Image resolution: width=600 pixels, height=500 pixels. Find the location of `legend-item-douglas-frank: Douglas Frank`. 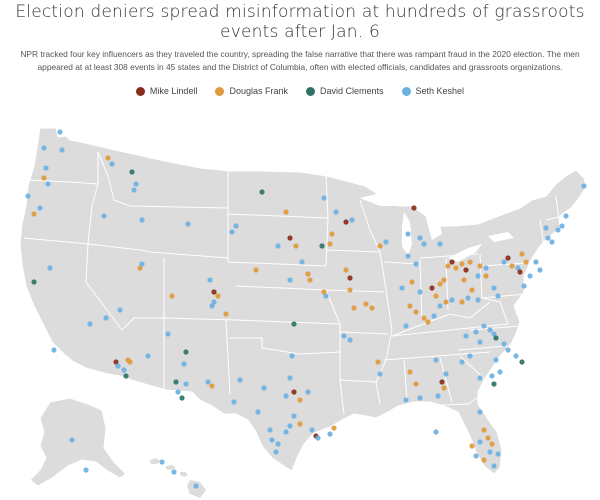

legend-item-douglas-frank: Douglas Frank is located at coordinates (251, 91).